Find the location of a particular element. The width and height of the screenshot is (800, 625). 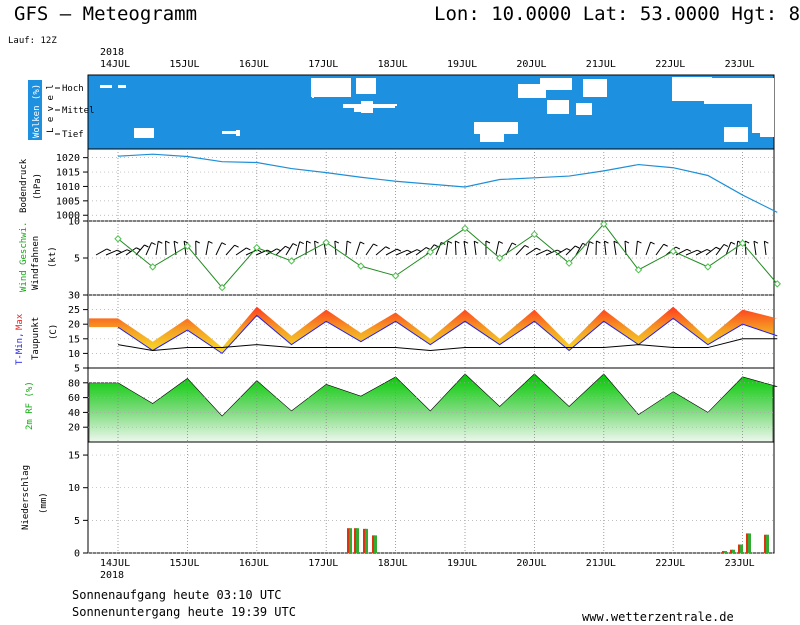

y-tick-label: 80 is located at coordinates (74, 383).